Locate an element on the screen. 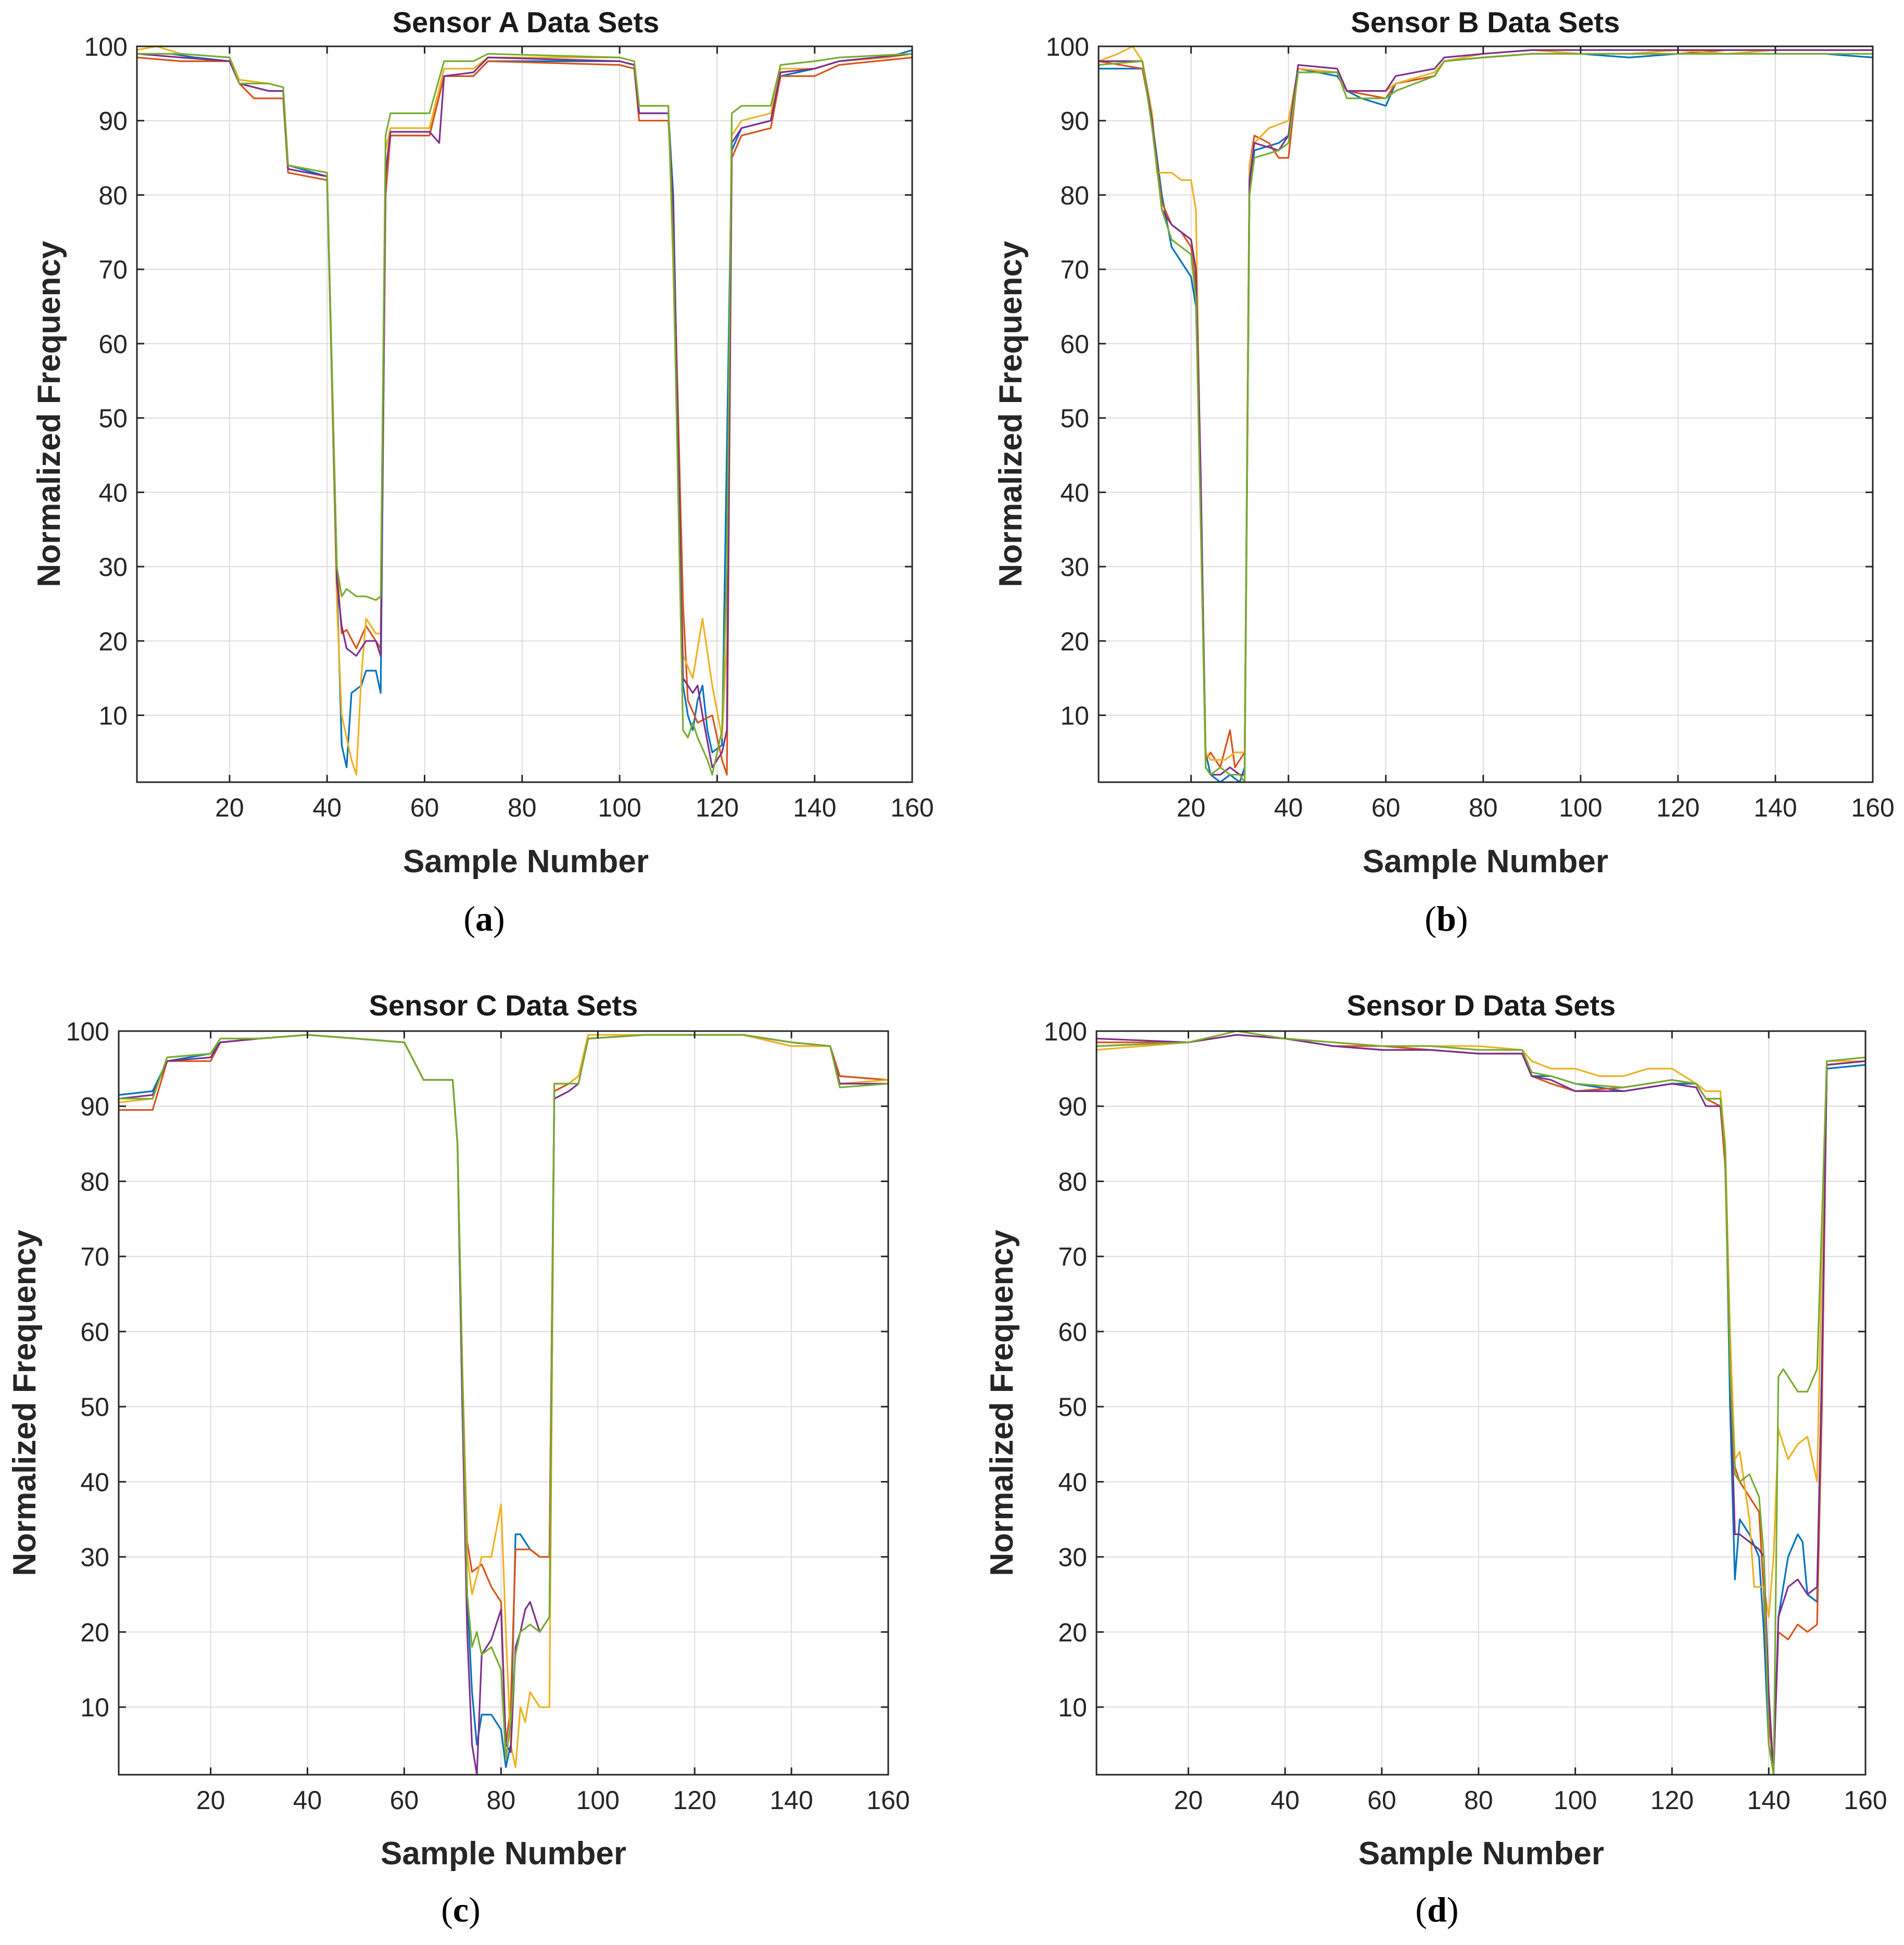  panel-caption: (b) is located at coordinates (1446, 918).